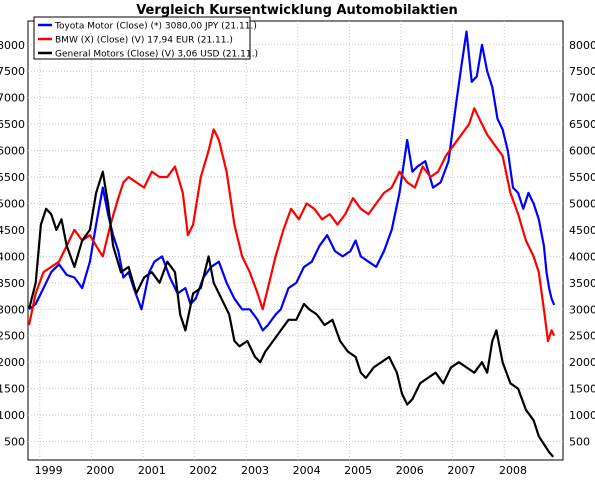 This screenshot has width=595, height=484. I want to click on y-tick-label-left: 6500, so click(12, 124).